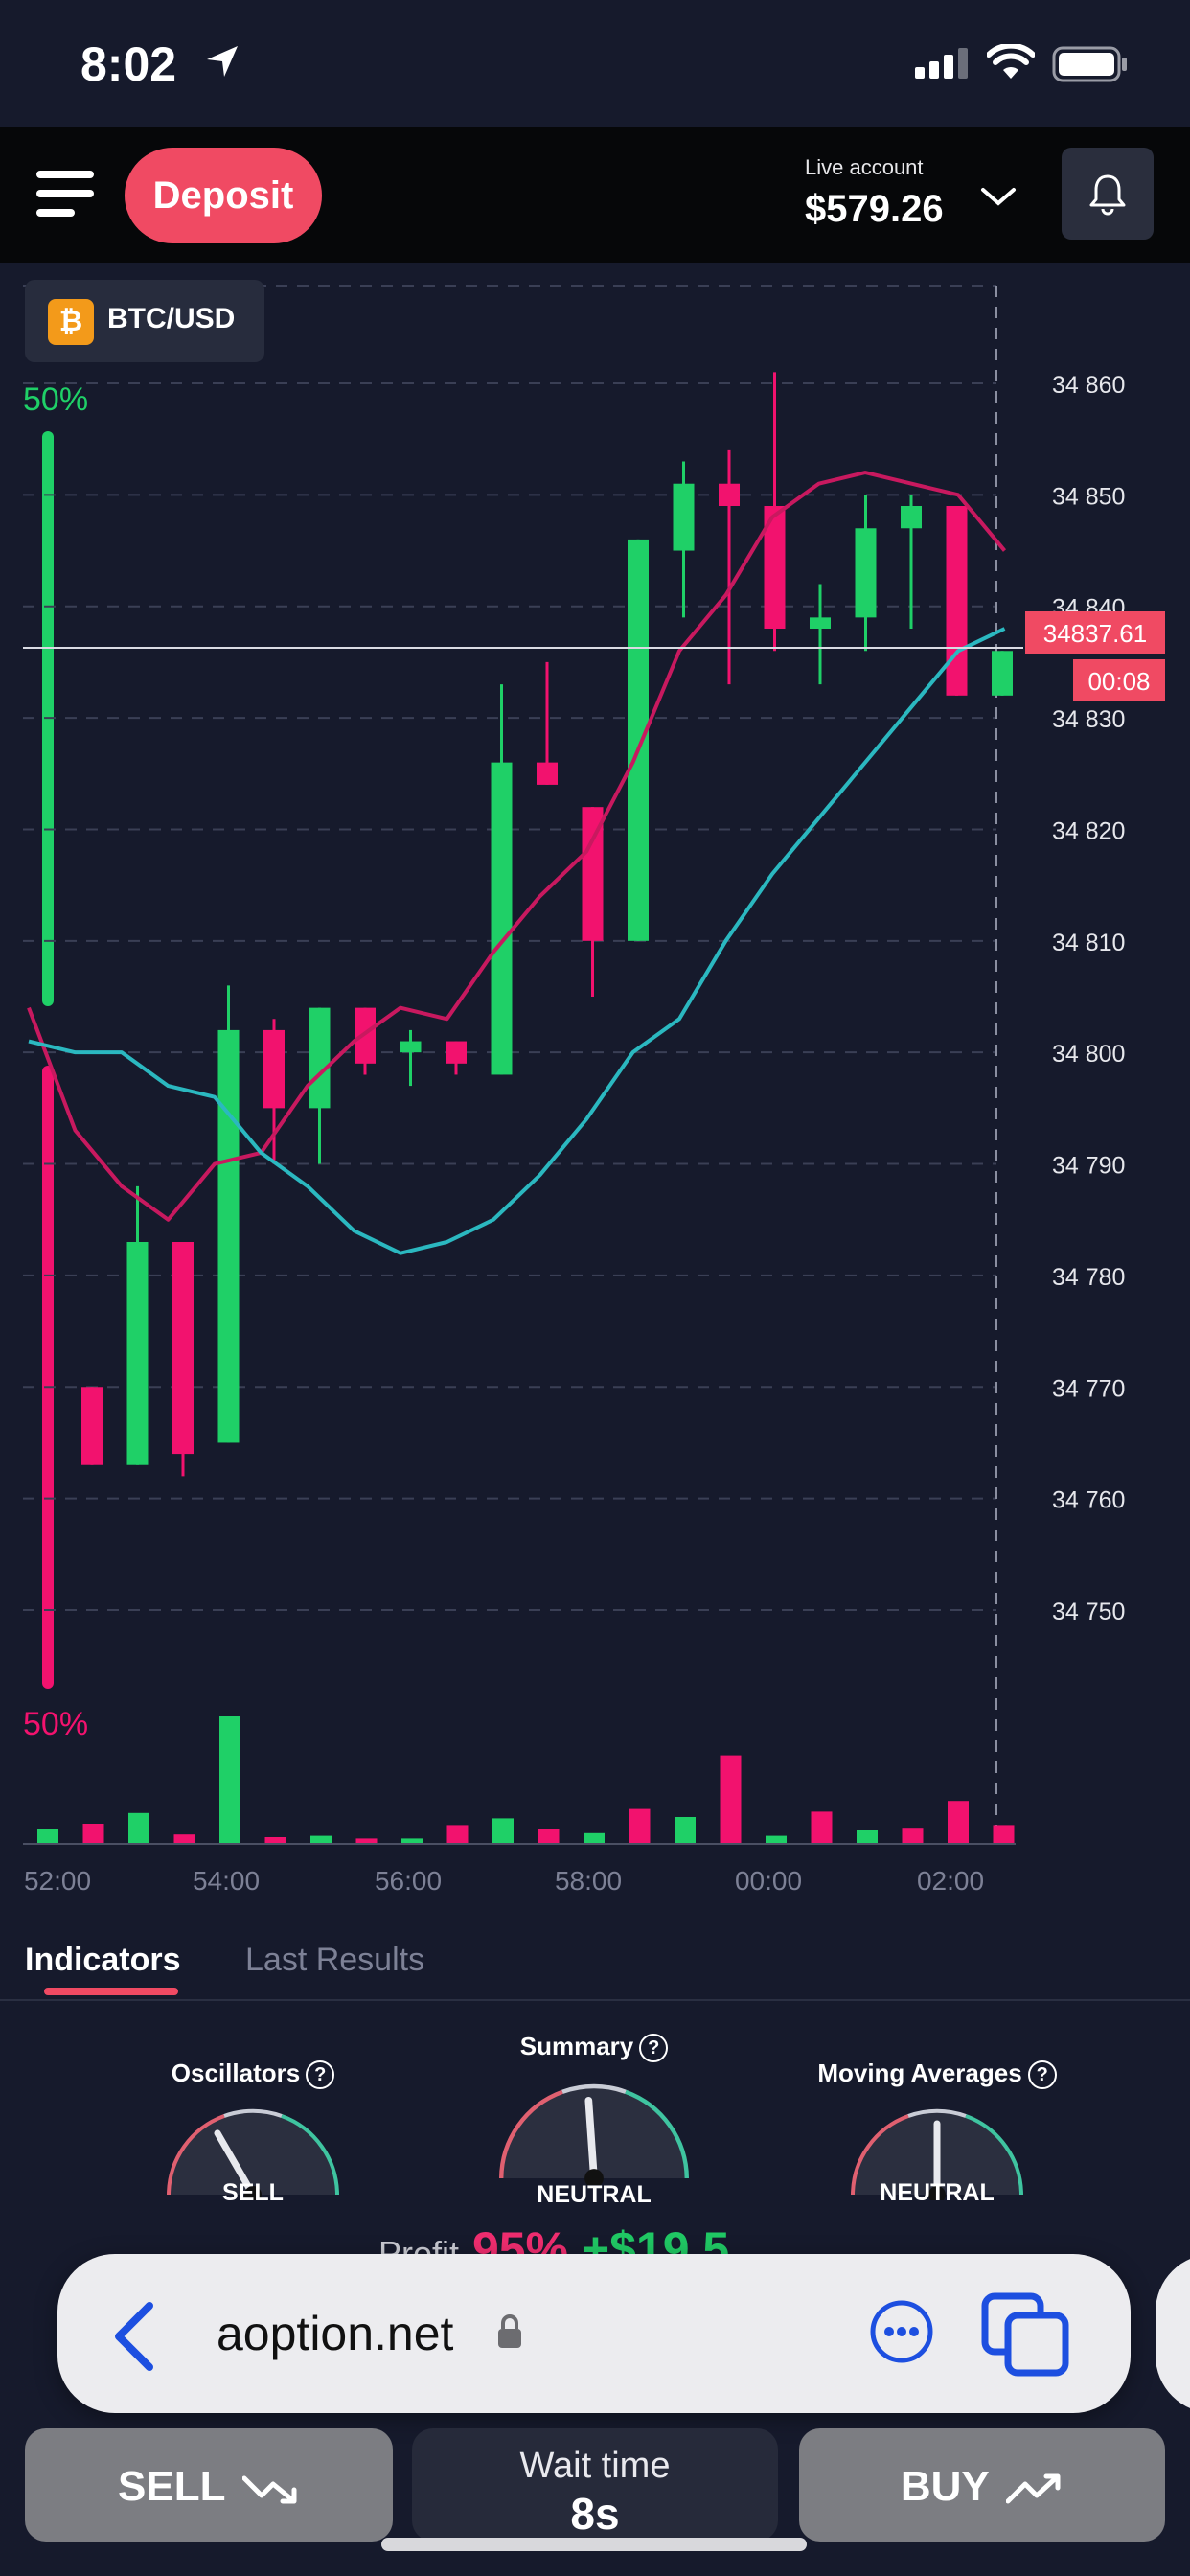 The image size is (1190, 2576). Describe the element at coordinates (1173, 2333) in the screenshot. I see `next-tab-edge` at that location.